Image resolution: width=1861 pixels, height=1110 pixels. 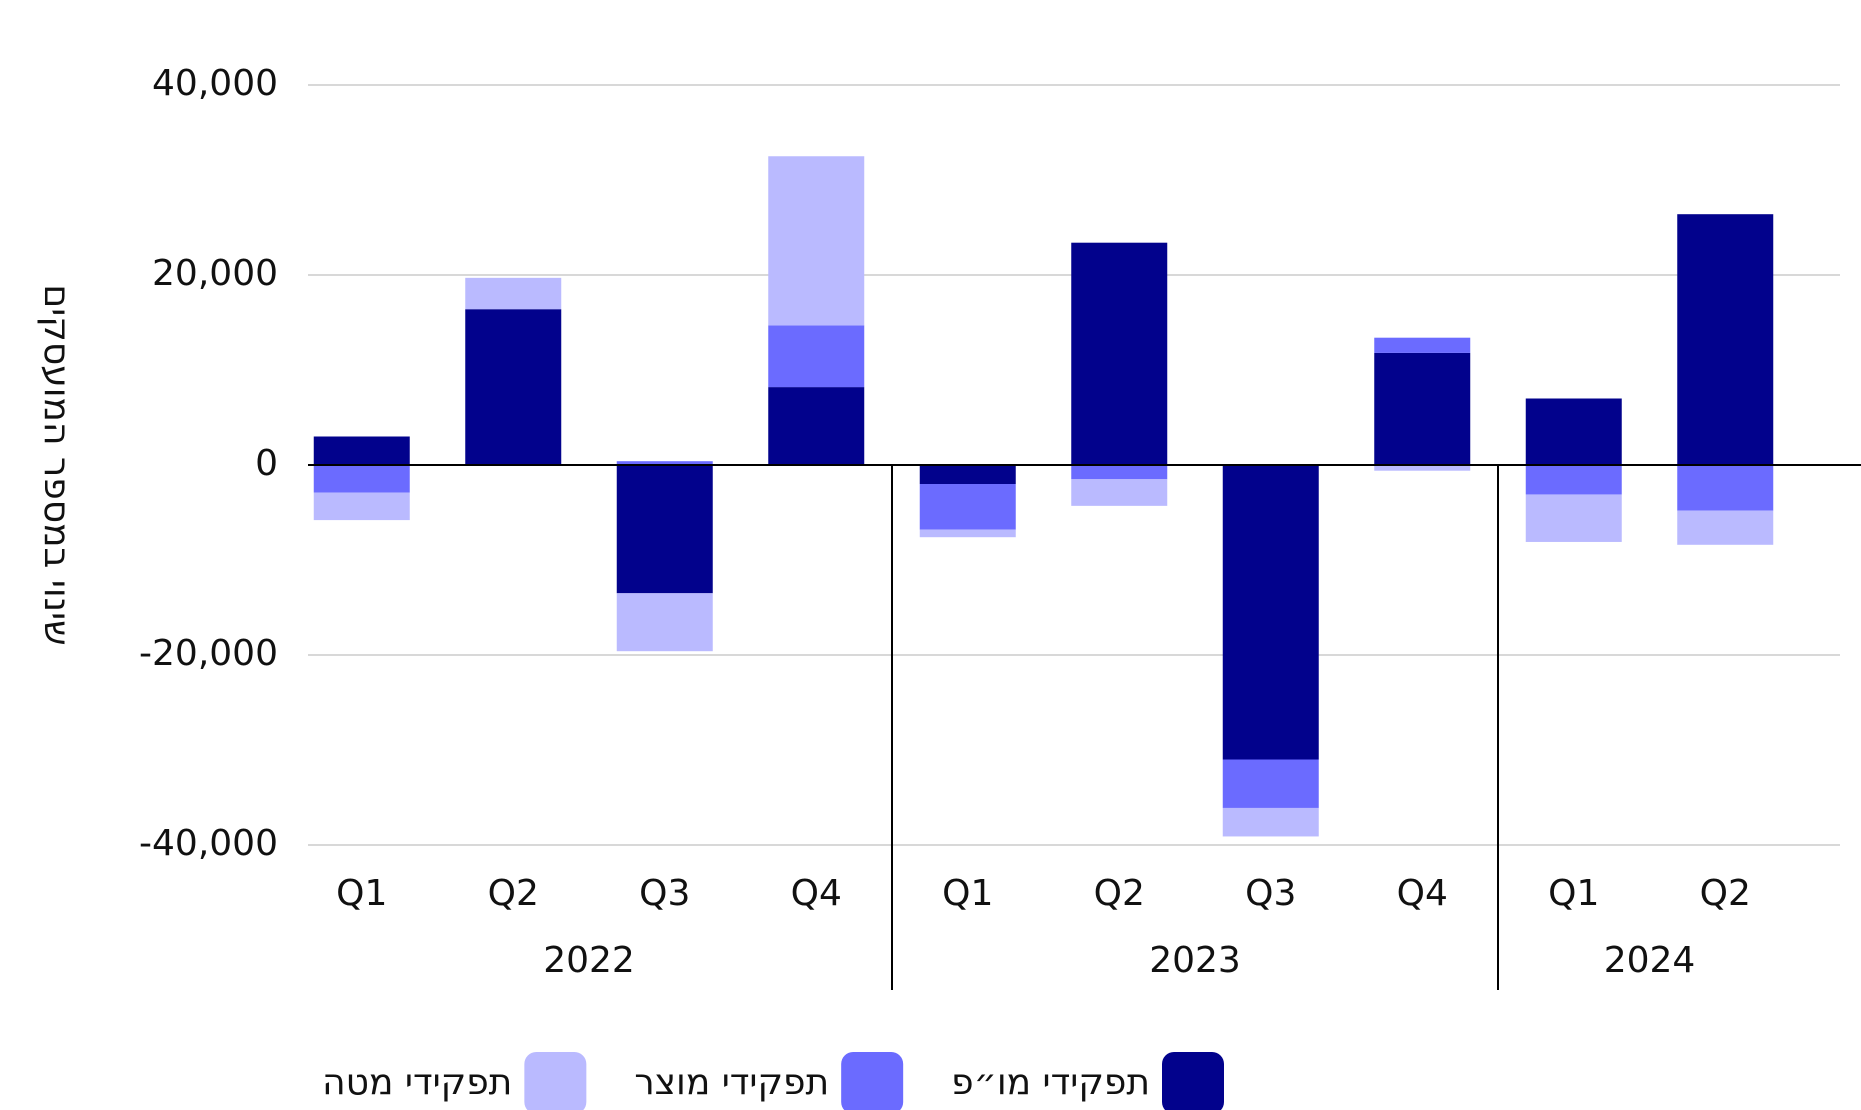 I want to click on y-axis-label: שינוי במספר המועסקים, so click(x=56, y=464).